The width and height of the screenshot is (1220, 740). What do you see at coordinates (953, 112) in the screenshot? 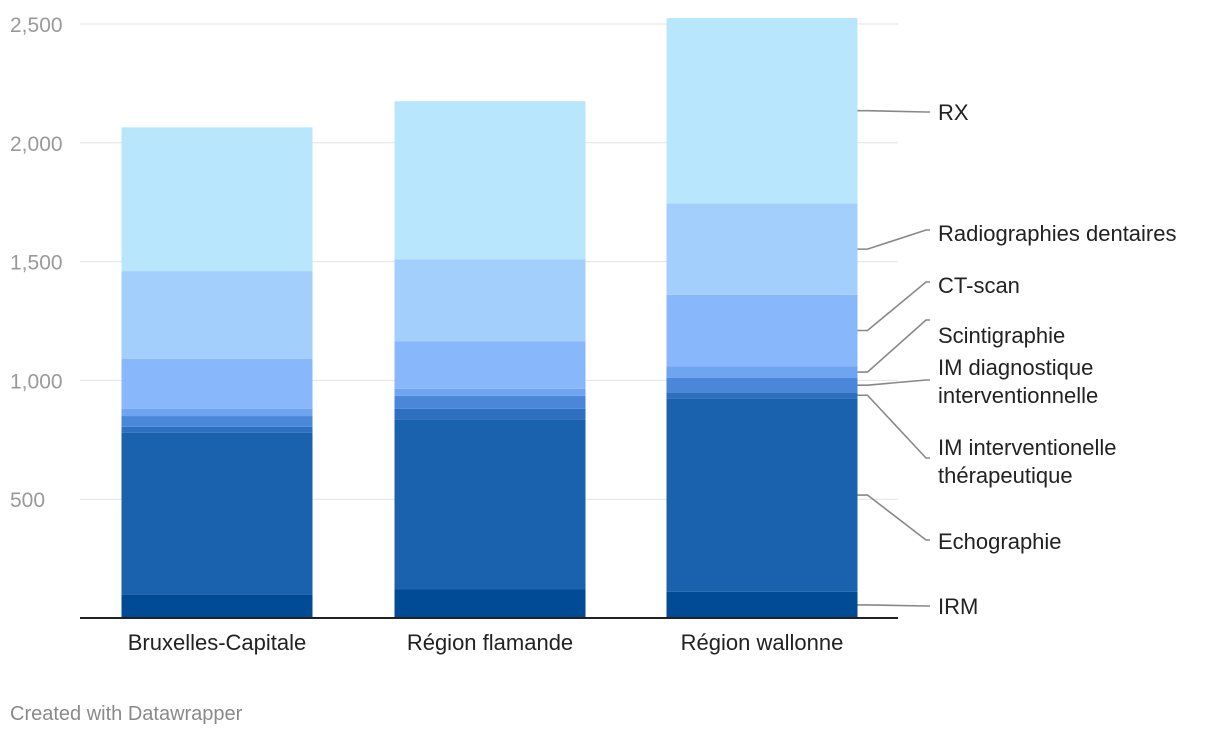
I see `series-label-rx: RX` at bounding box center [953, 112].